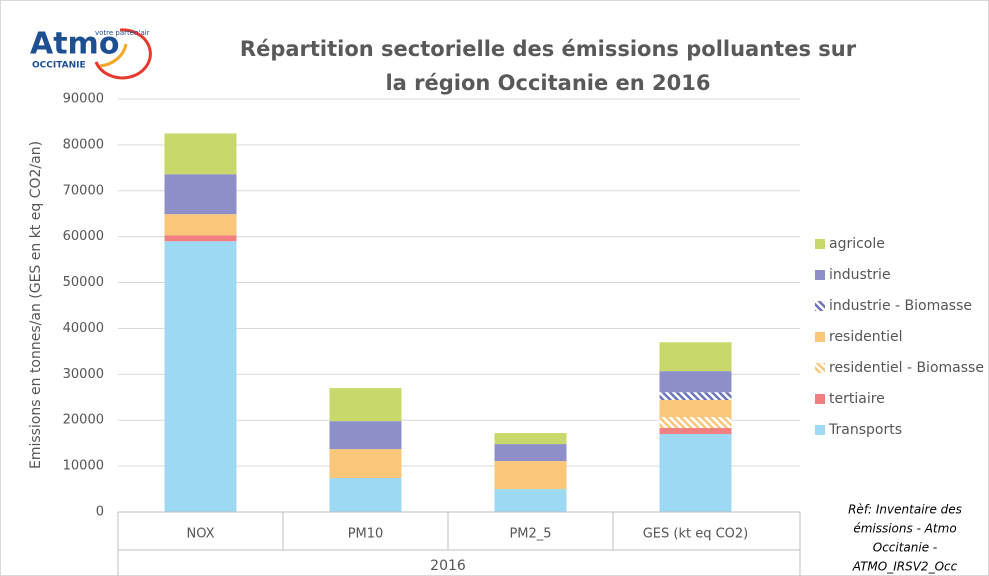  What do you see at coordinates (866, 337) in the screenshot?
I see `legend-label: residentiel` at bounding box center [866, 337].